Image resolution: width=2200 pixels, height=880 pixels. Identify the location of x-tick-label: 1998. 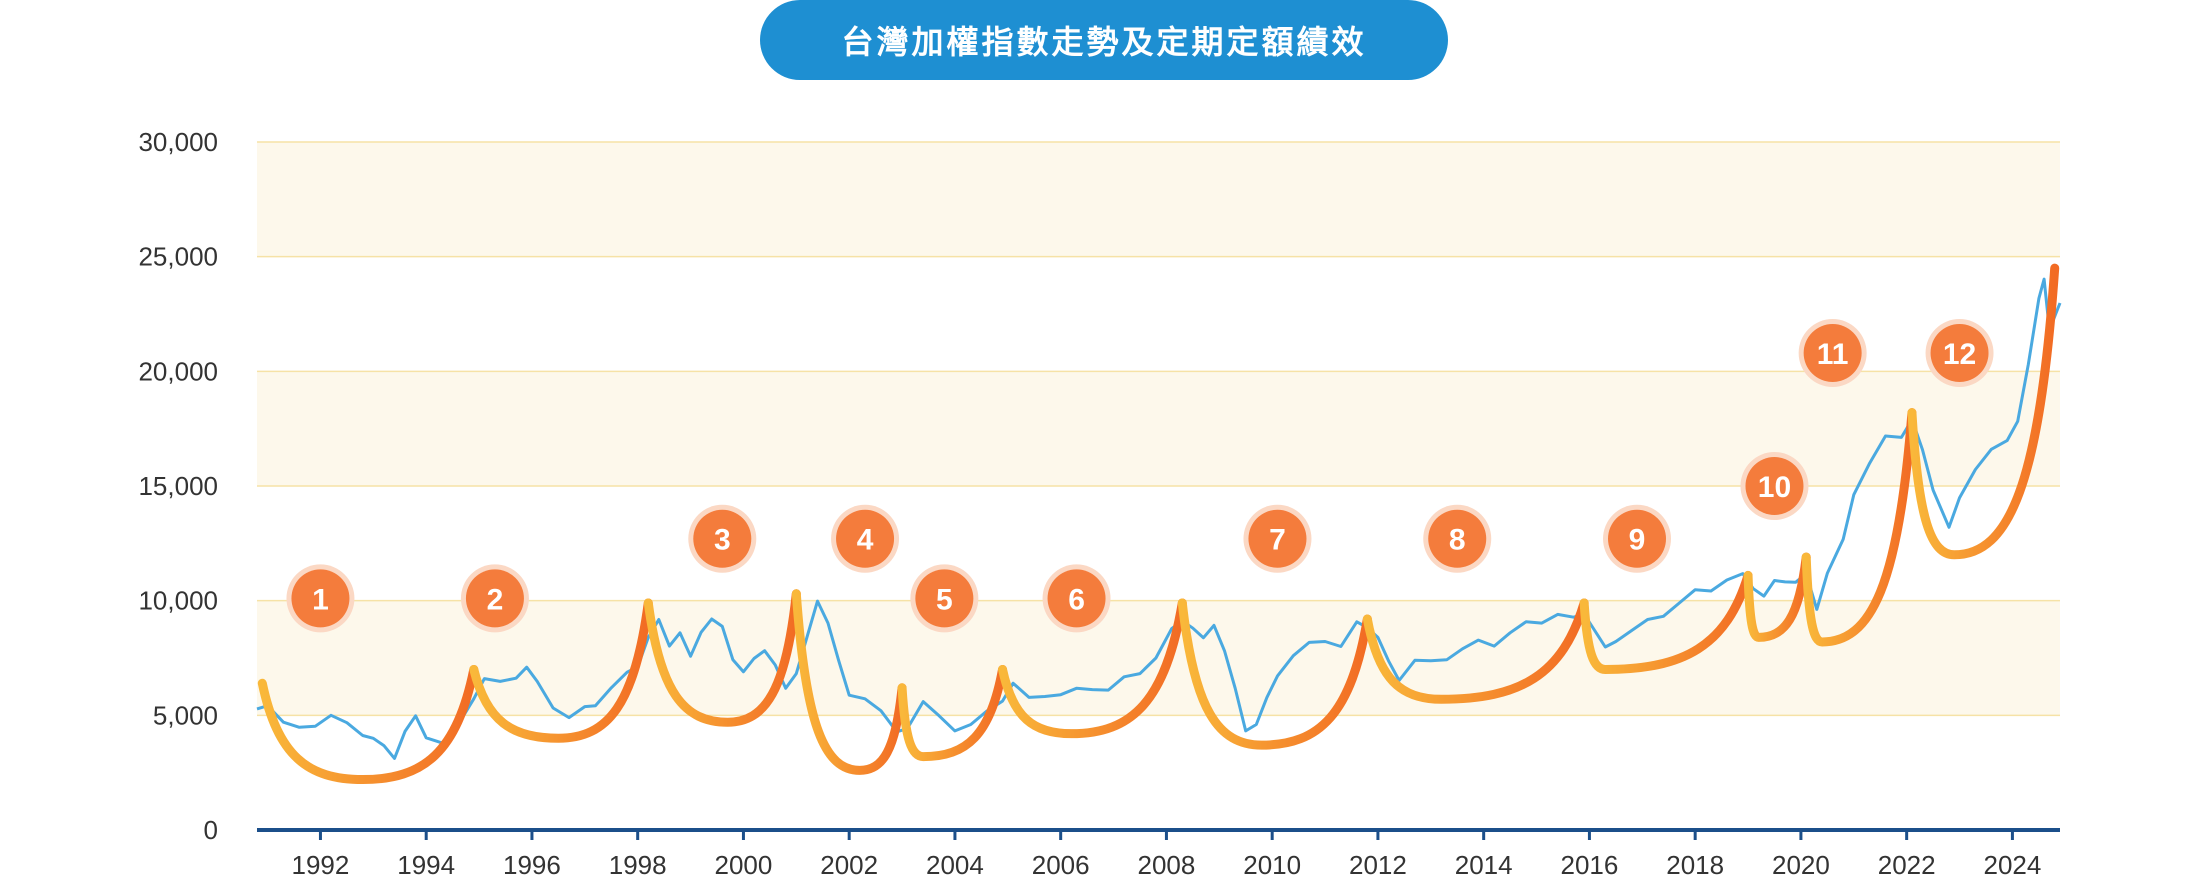
(638, 865).